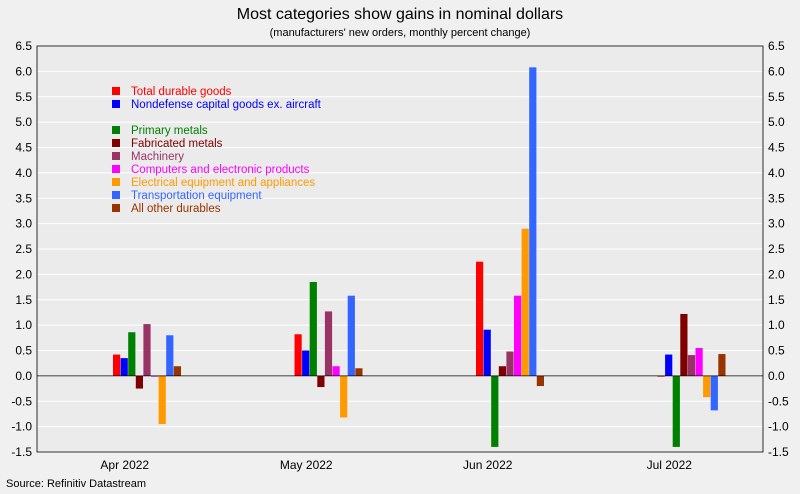  I want to click on x-tick-label: Jul 2022, so click(670, 465).